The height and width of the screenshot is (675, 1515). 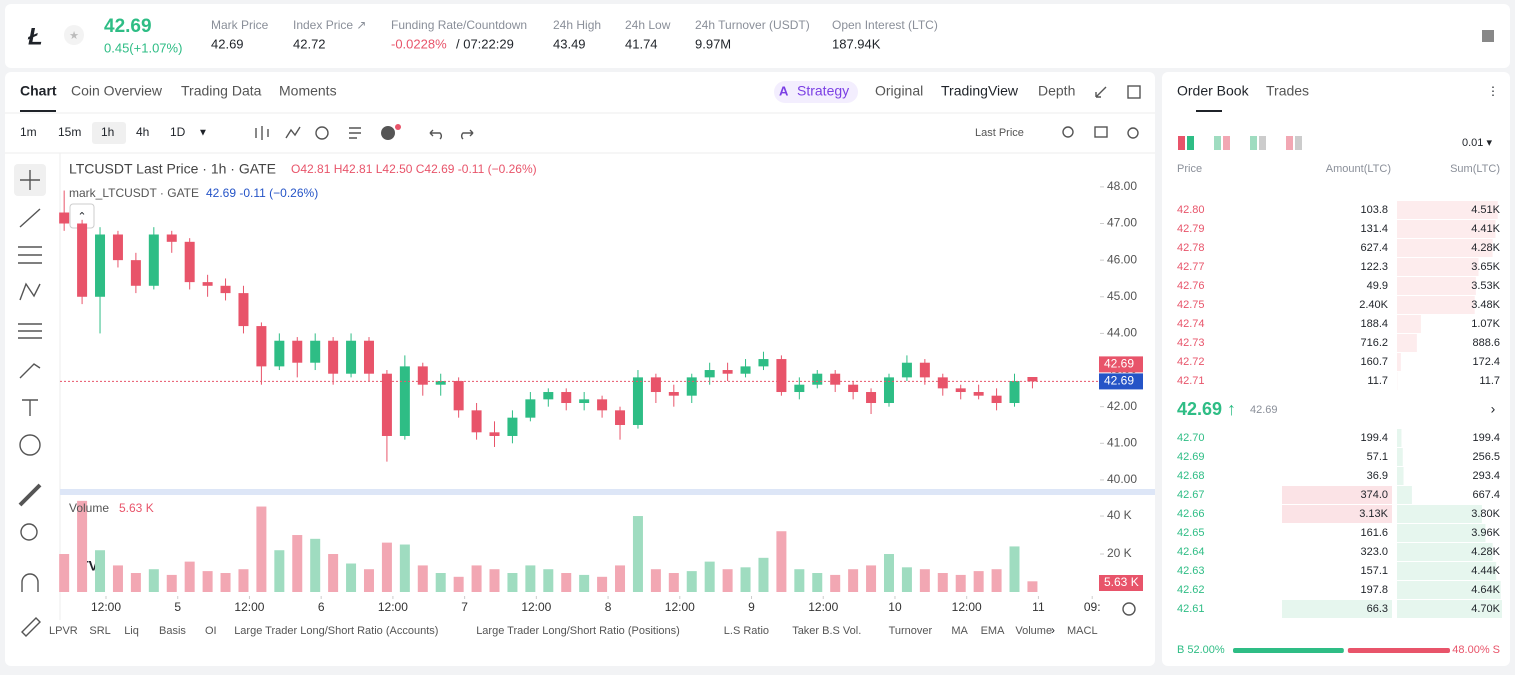 What do you see at coordinates (1485, 248) in the screenshot?
I see `ob-sum: 4.28K` at bounding box center [1485, 248].